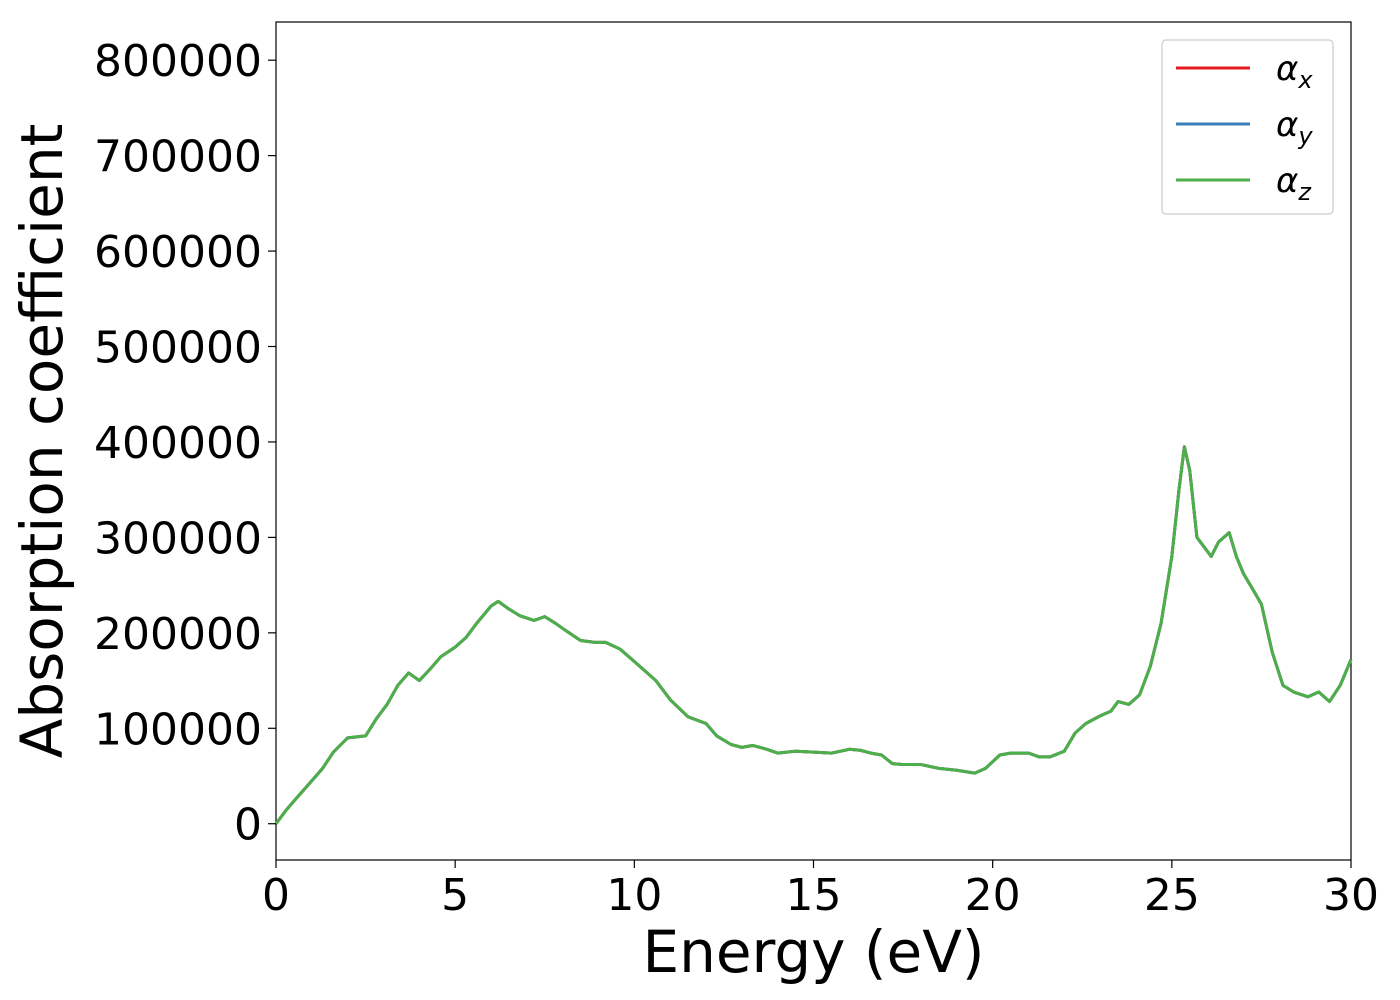 This screenshot has width=1400, height=1000. What do you see at coordinates (276, 895) in the screenshot?
I see `x-tick-label: 0` at bounding box center [276, 895].